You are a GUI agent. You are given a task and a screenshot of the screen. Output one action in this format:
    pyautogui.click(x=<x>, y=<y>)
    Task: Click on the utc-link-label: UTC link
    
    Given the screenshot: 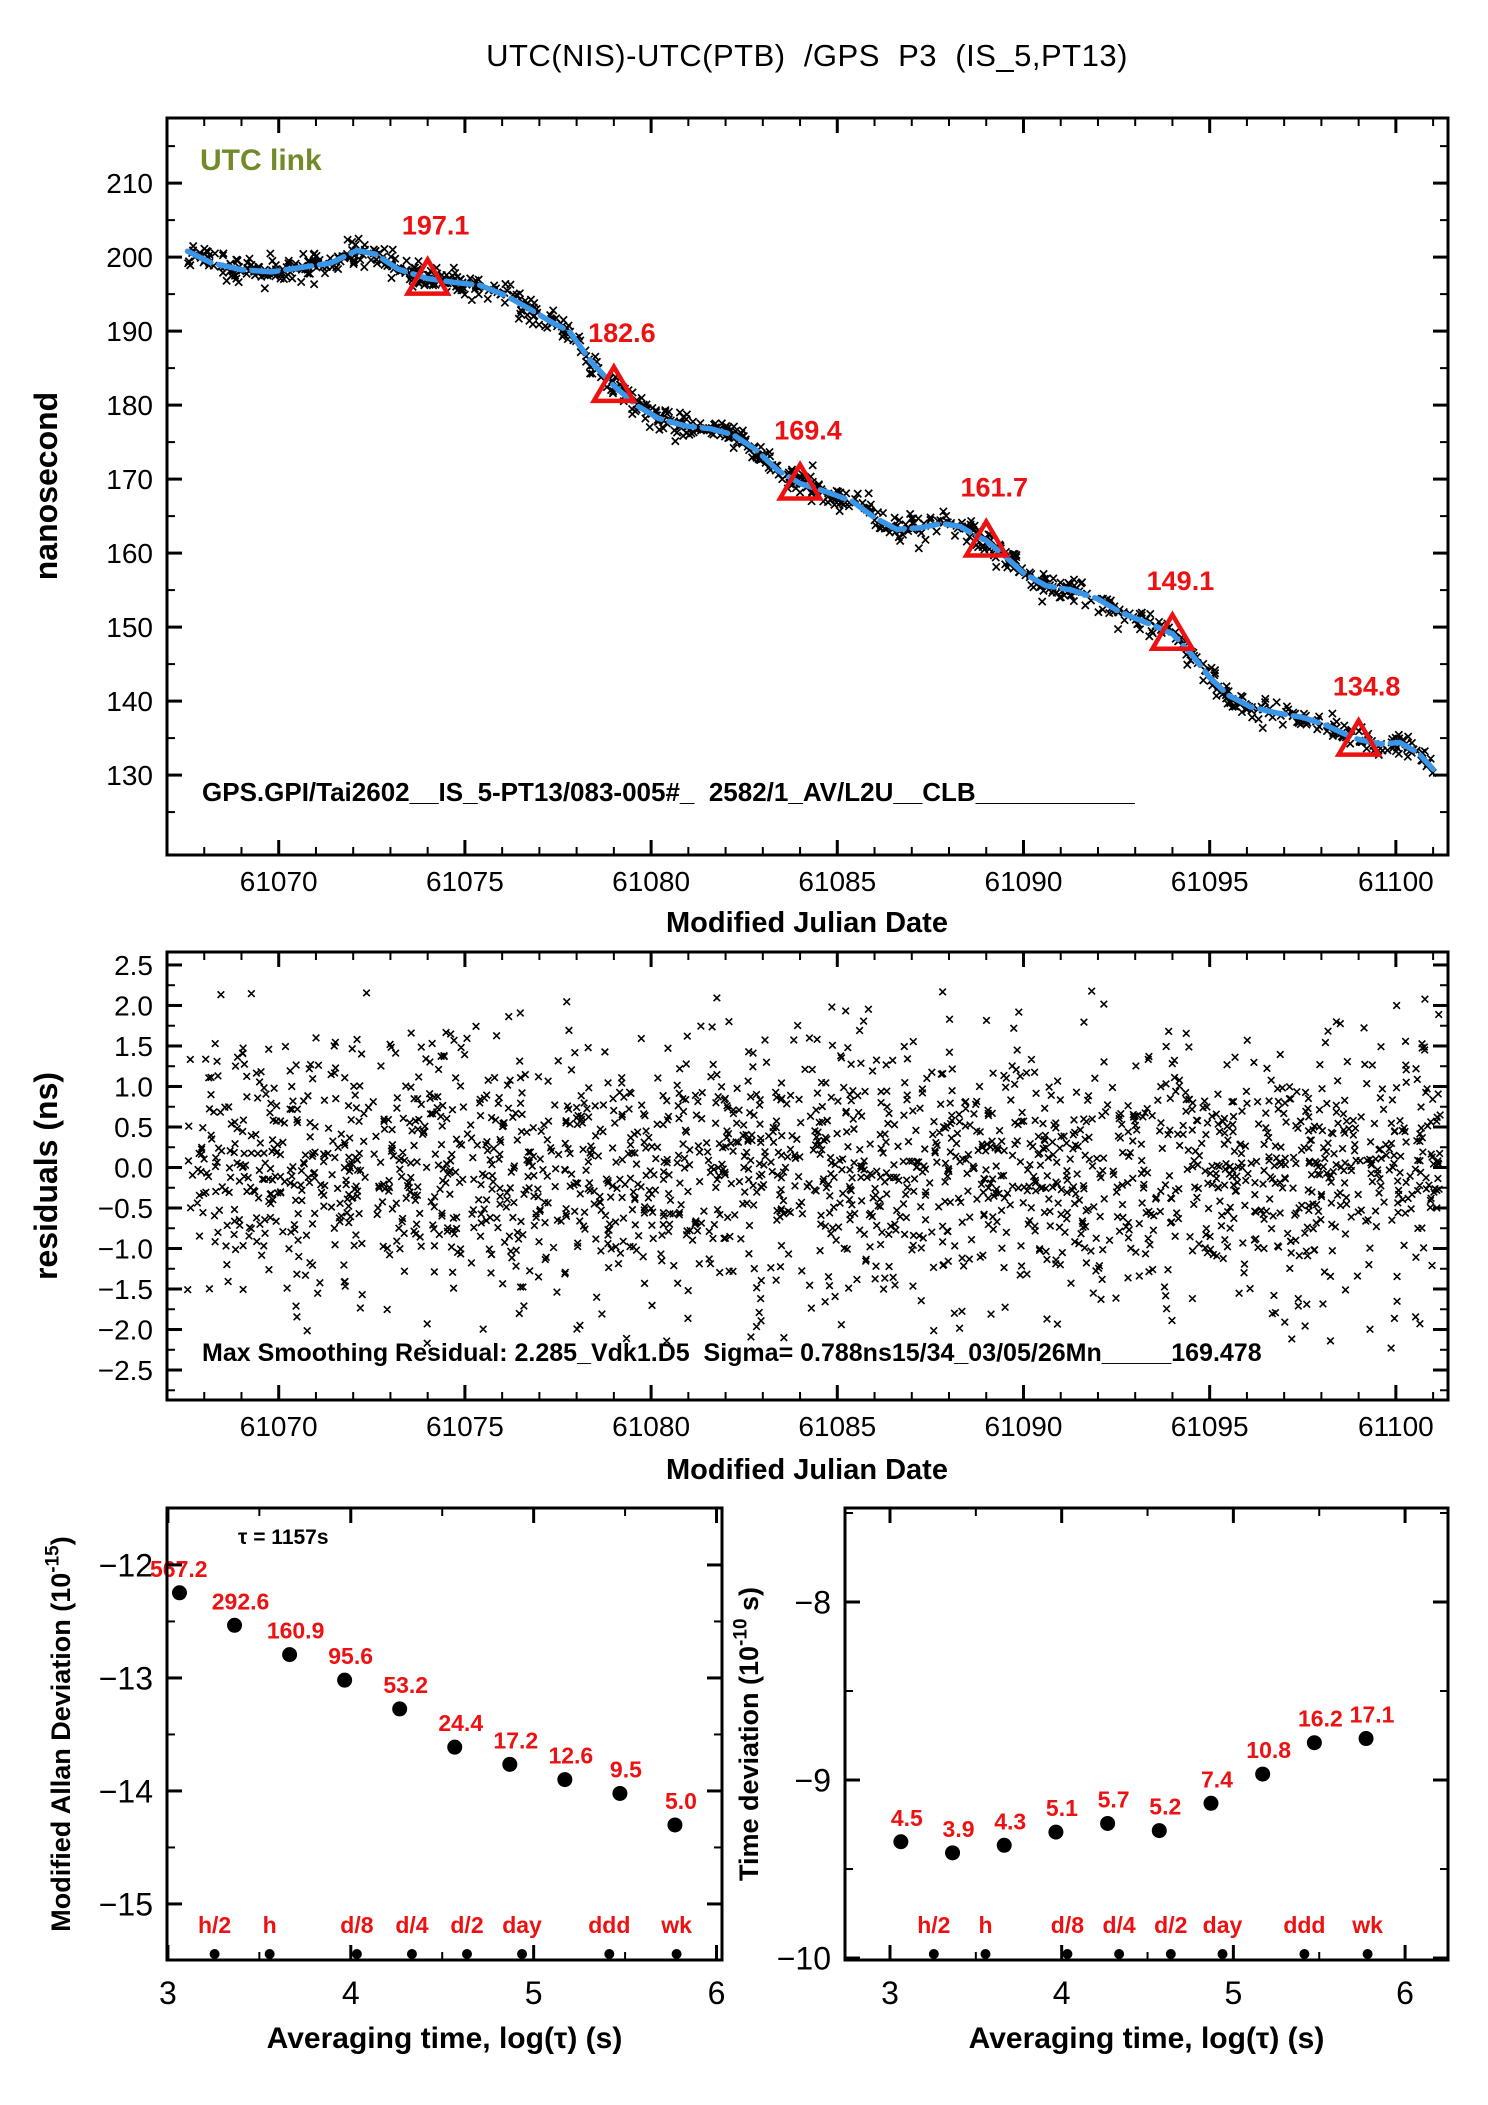 What is the action you would take?
    pyautogui.click(x=261, y=160)
    